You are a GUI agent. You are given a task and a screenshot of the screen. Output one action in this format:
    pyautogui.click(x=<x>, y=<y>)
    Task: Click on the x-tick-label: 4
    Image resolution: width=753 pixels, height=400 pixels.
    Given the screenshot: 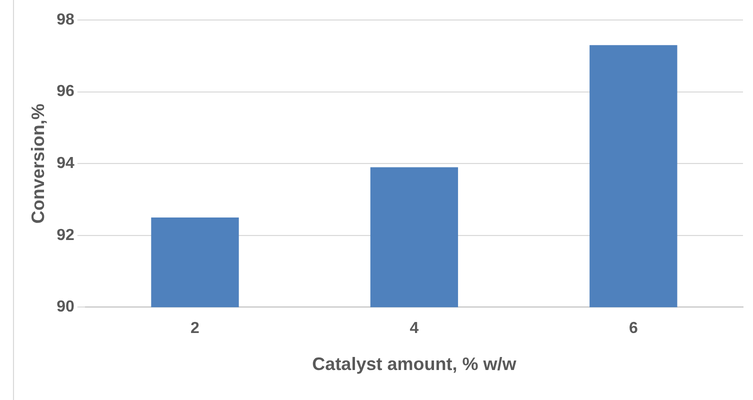 What is the action you would take?
    pyautogui.click(x=414, y=329)
    